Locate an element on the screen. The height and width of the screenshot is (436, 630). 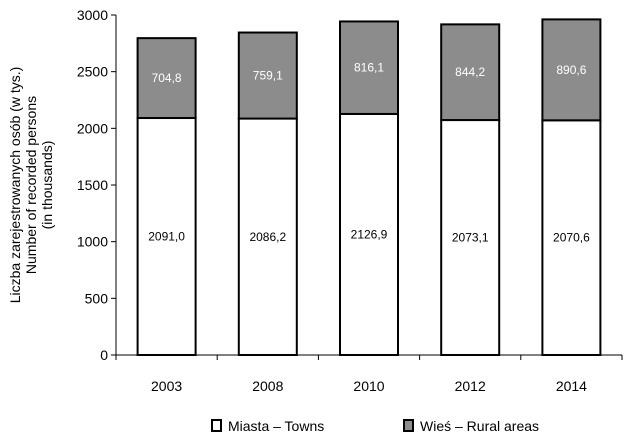
data-label-rural: 890,6 is located at coordinates (571, 70).